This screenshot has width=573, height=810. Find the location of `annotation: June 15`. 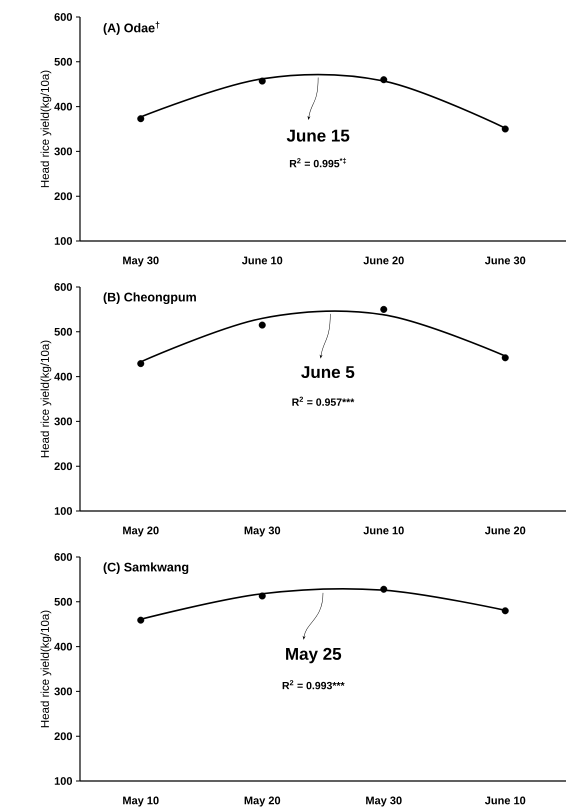

annotation: June 15 is located at coordinates (318, 136).